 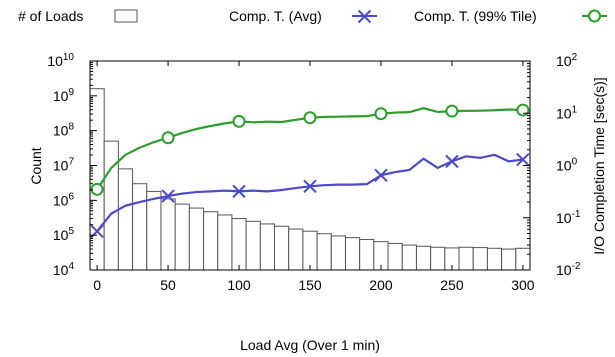 What do you see at coordinates (239, 285) in the screenshot?
I see `x-tick-label: 100` at bounding box center [239, 285].